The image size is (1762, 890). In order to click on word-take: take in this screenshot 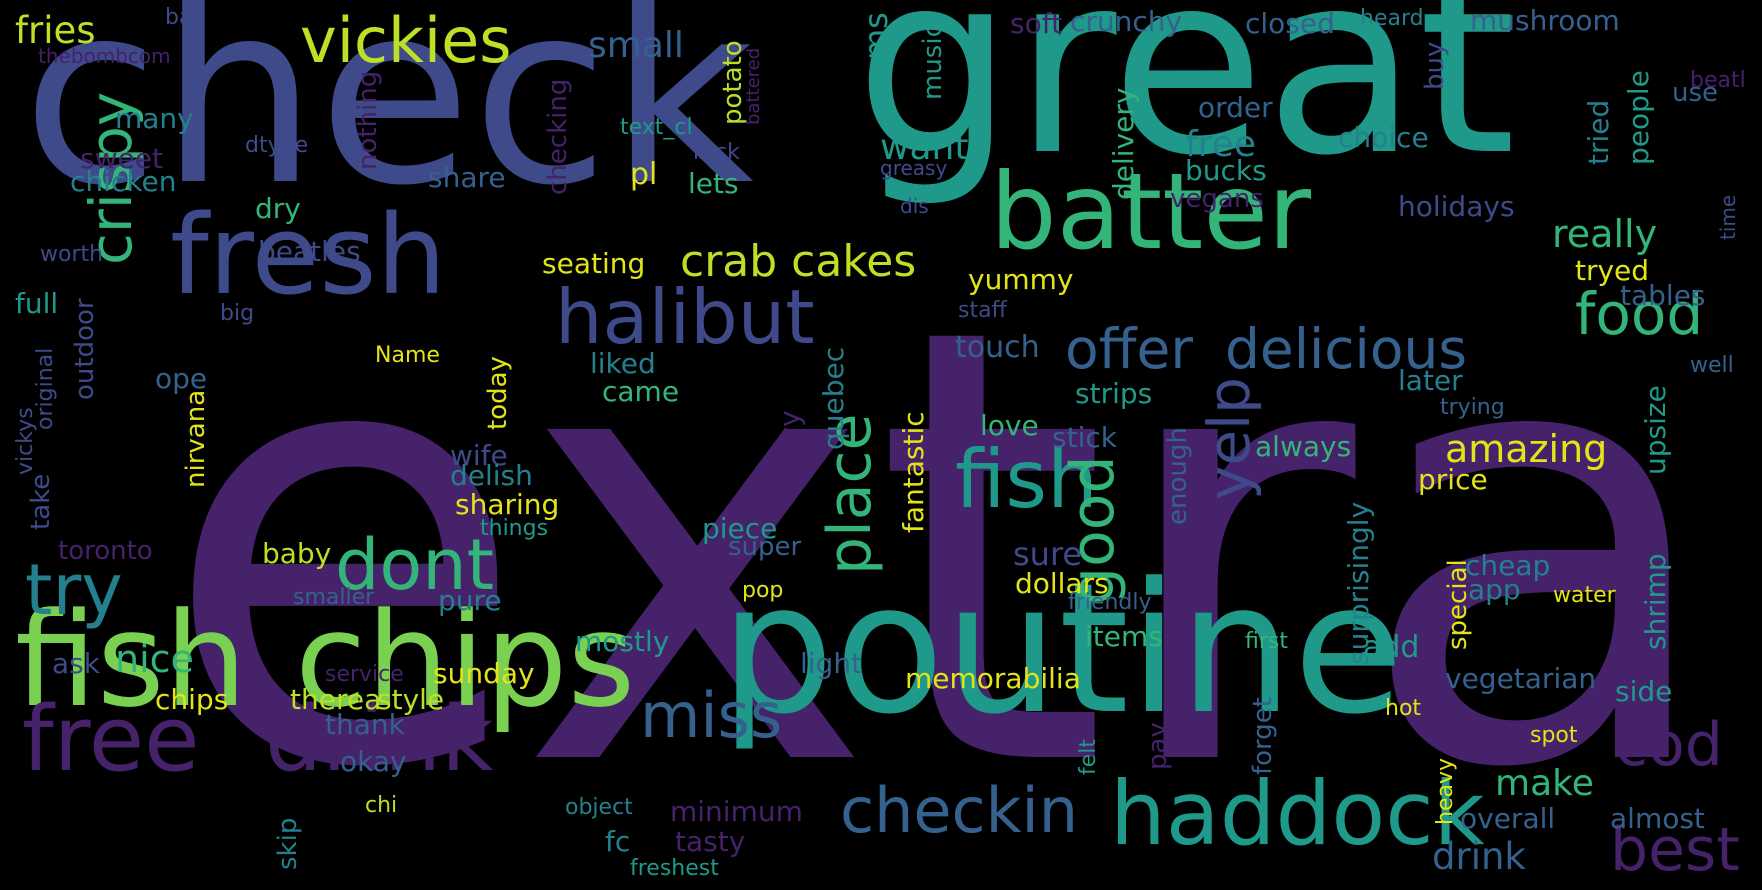, I will do `click(41, 501)`.